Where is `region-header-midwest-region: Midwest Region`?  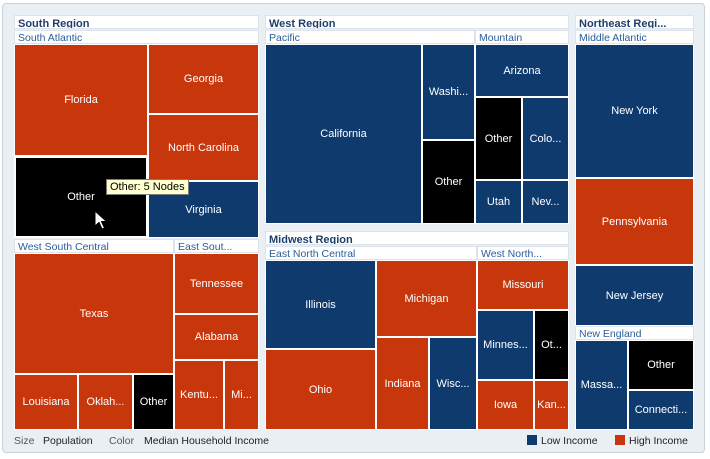
region-header-midwest-region: Midwest Region is located at coordinates (417, 238).